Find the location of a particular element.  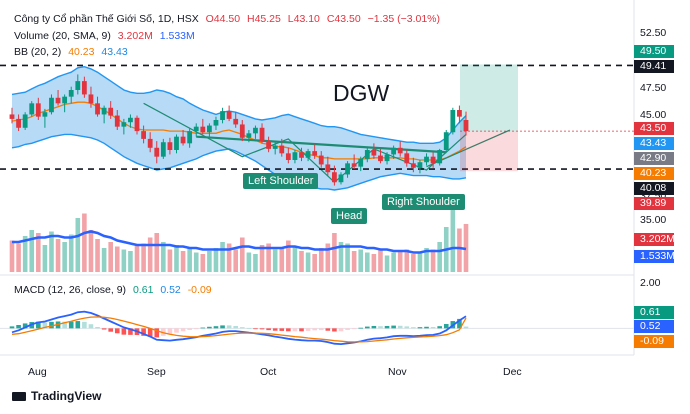

stop-zone is located at coordinates (489, 151).